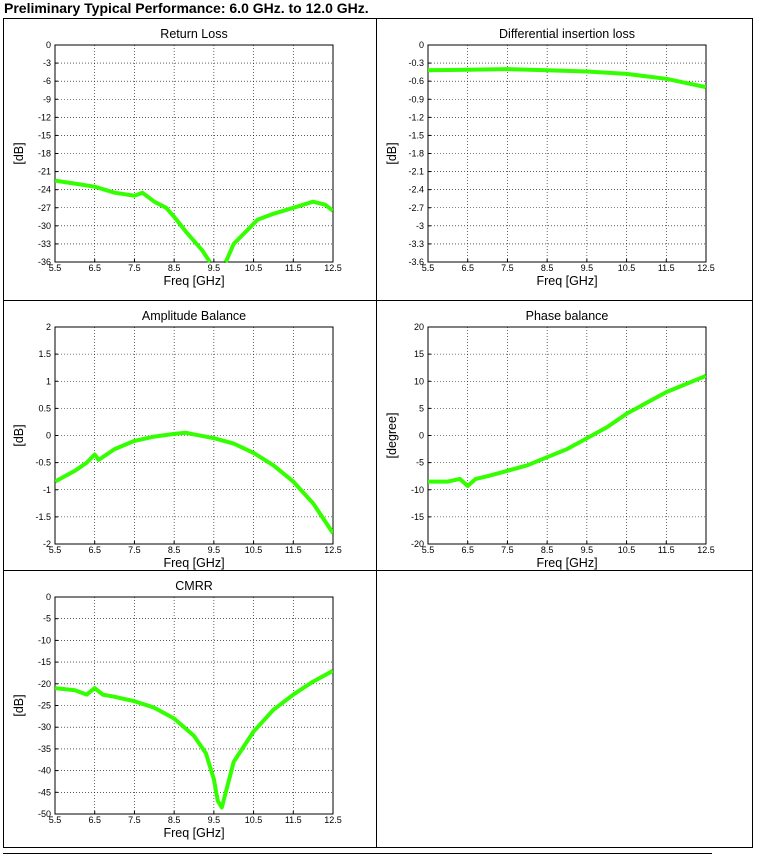 Image resolution: width=761 pixels, height=861 pixels. What do you see at coordinates (194, 316) in the screenshot?
I see `chart-title: Amplitude Balance` at bounding box center [194, 316].